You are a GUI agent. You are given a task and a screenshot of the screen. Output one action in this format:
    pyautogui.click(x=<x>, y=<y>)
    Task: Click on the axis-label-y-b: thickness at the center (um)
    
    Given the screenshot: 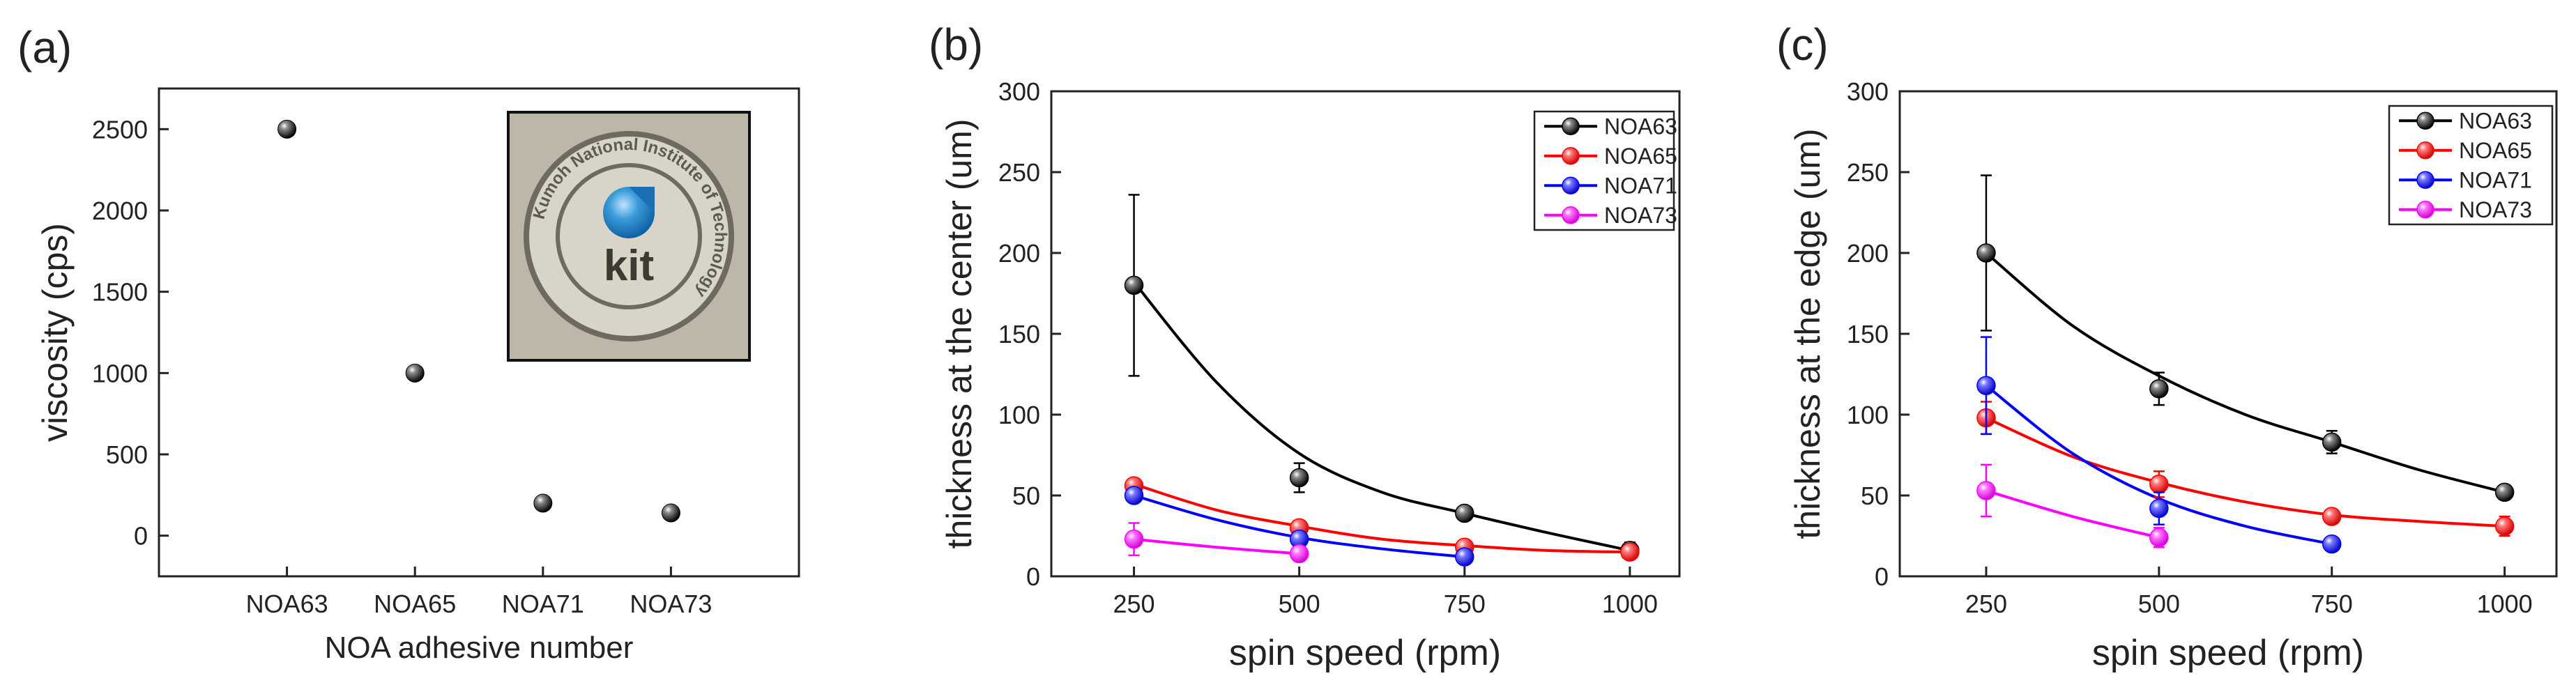 What is the action you would take?
    pyautogui.click(x=960, y=334)
    